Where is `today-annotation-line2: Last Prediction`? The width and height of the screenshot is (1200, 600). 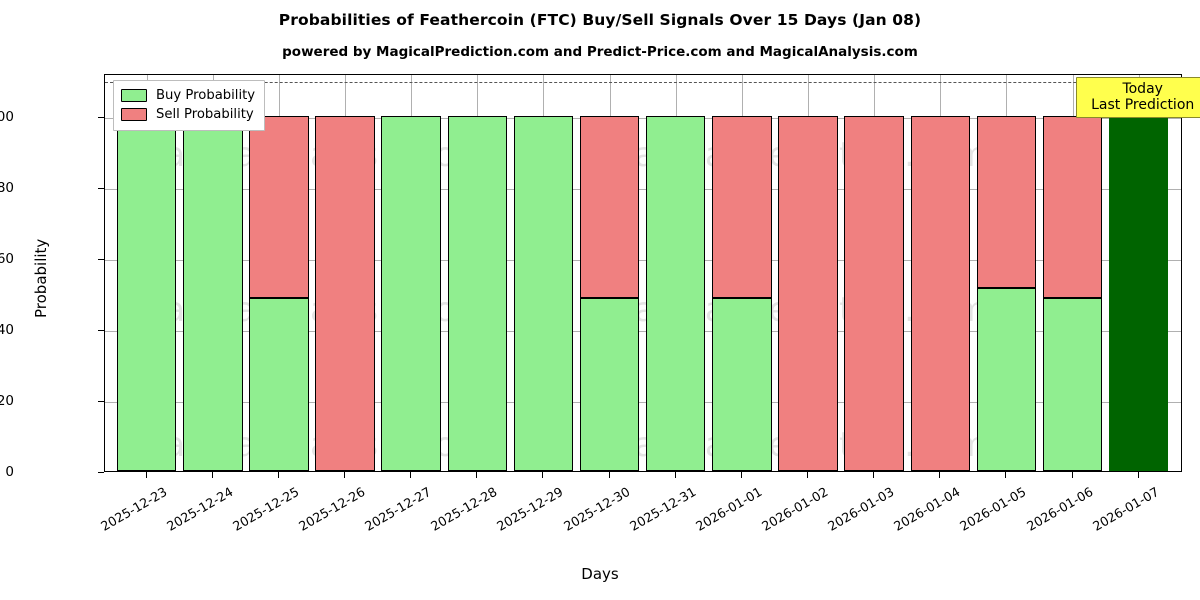 today-annotation-line2: Last Prediction is located at coordinates (1143, 105).